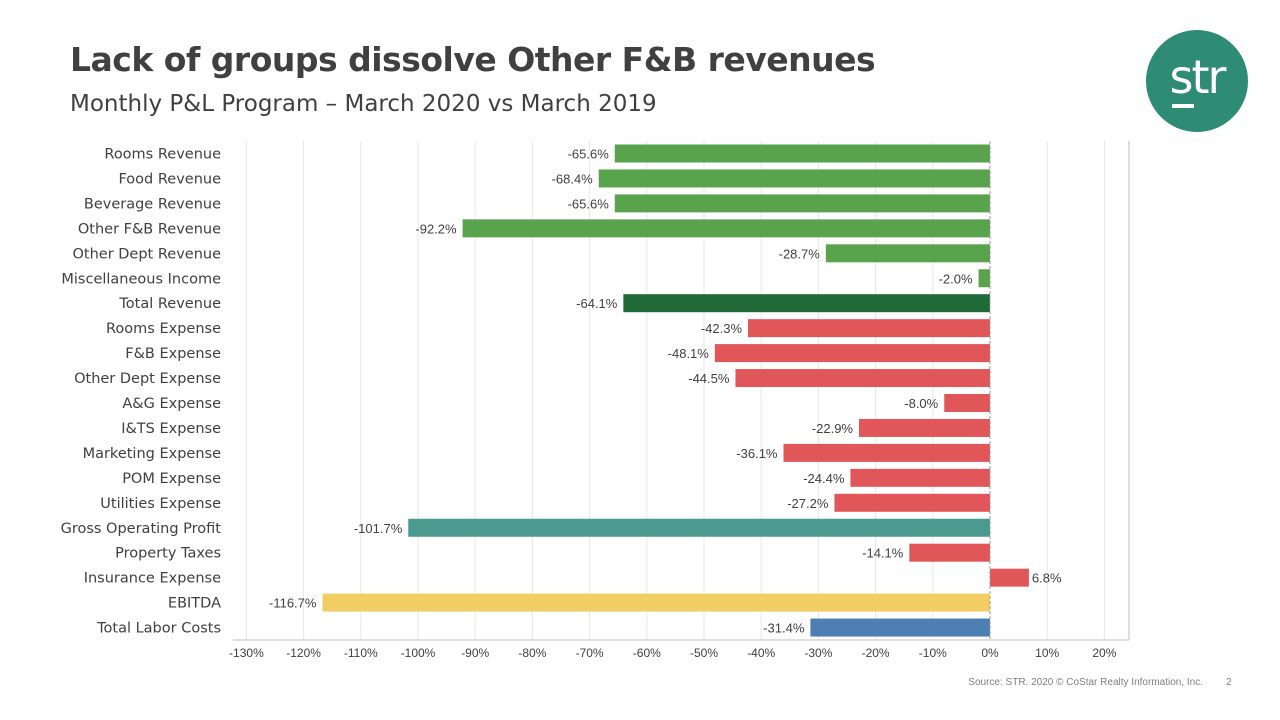 The height and width of the screenshot is (720, 1280). I want to click on data-label: -14.1%, so click(883, 553).